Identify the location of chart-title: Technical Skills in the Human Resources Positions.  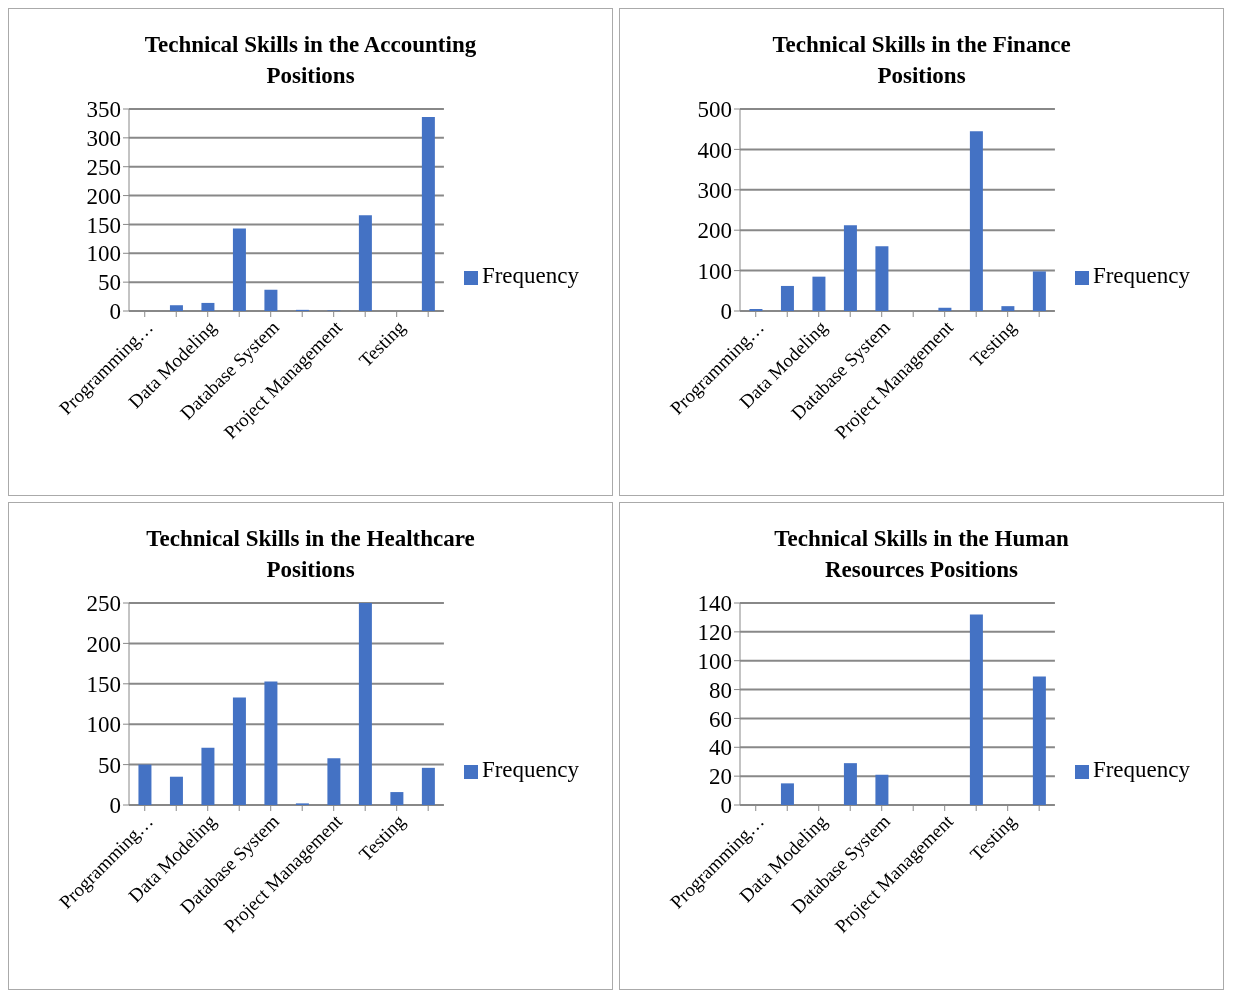
(921, 554).